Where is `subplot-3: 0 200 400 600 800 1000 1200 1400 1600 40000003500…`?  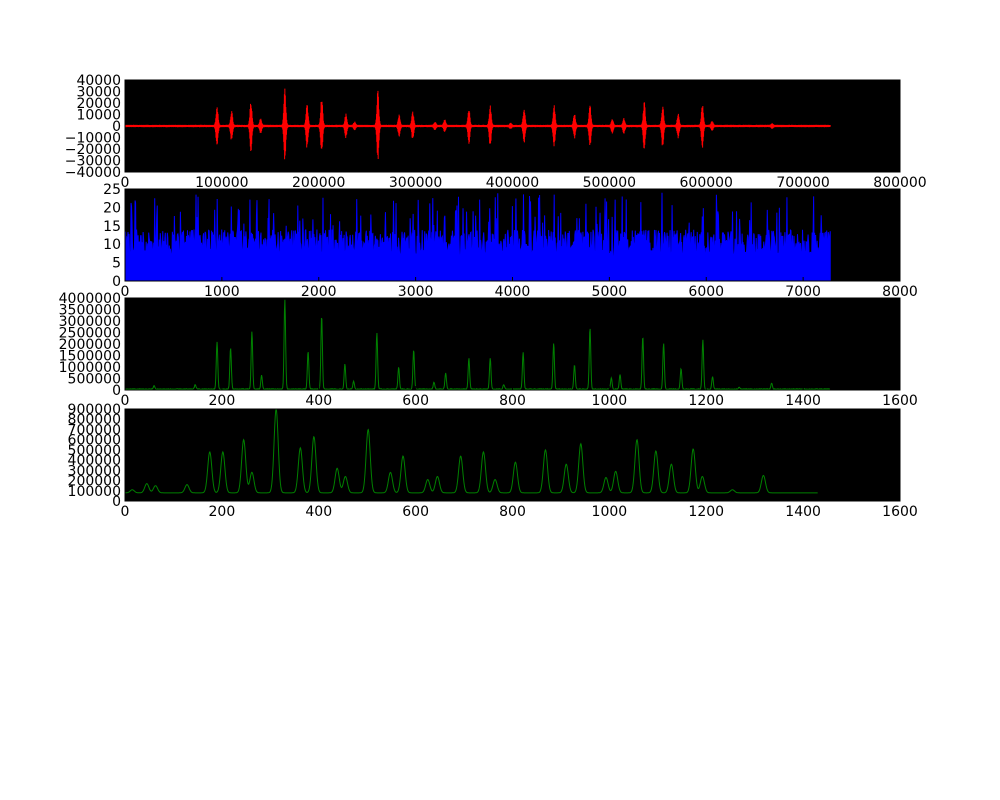
subplot-3: 0 200 400 600 800 1000 1200 1400 1600 40000003500… is located at coordinates (488, 350).